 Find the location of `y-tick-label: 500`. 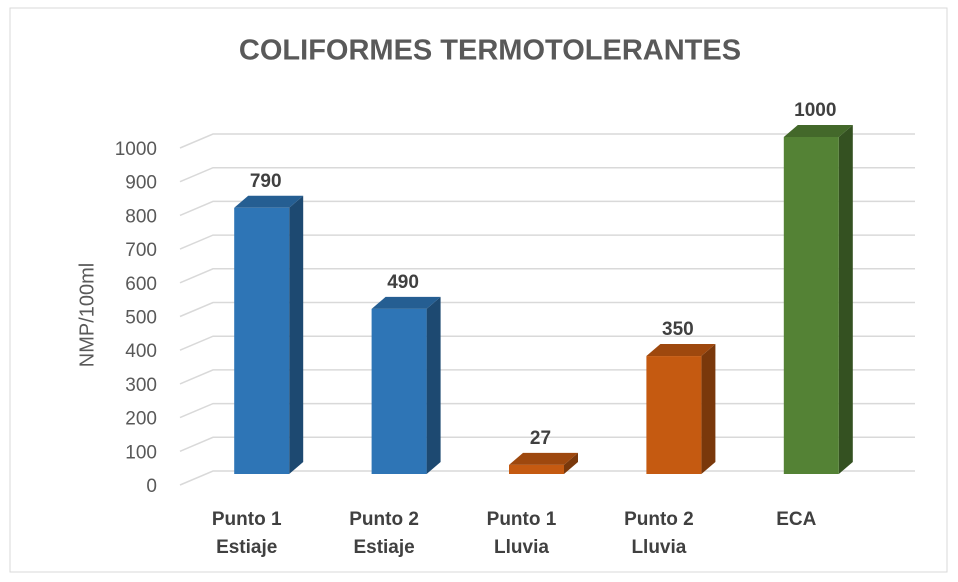

y-tick-label: 500 is located at coordinates (141, 318).